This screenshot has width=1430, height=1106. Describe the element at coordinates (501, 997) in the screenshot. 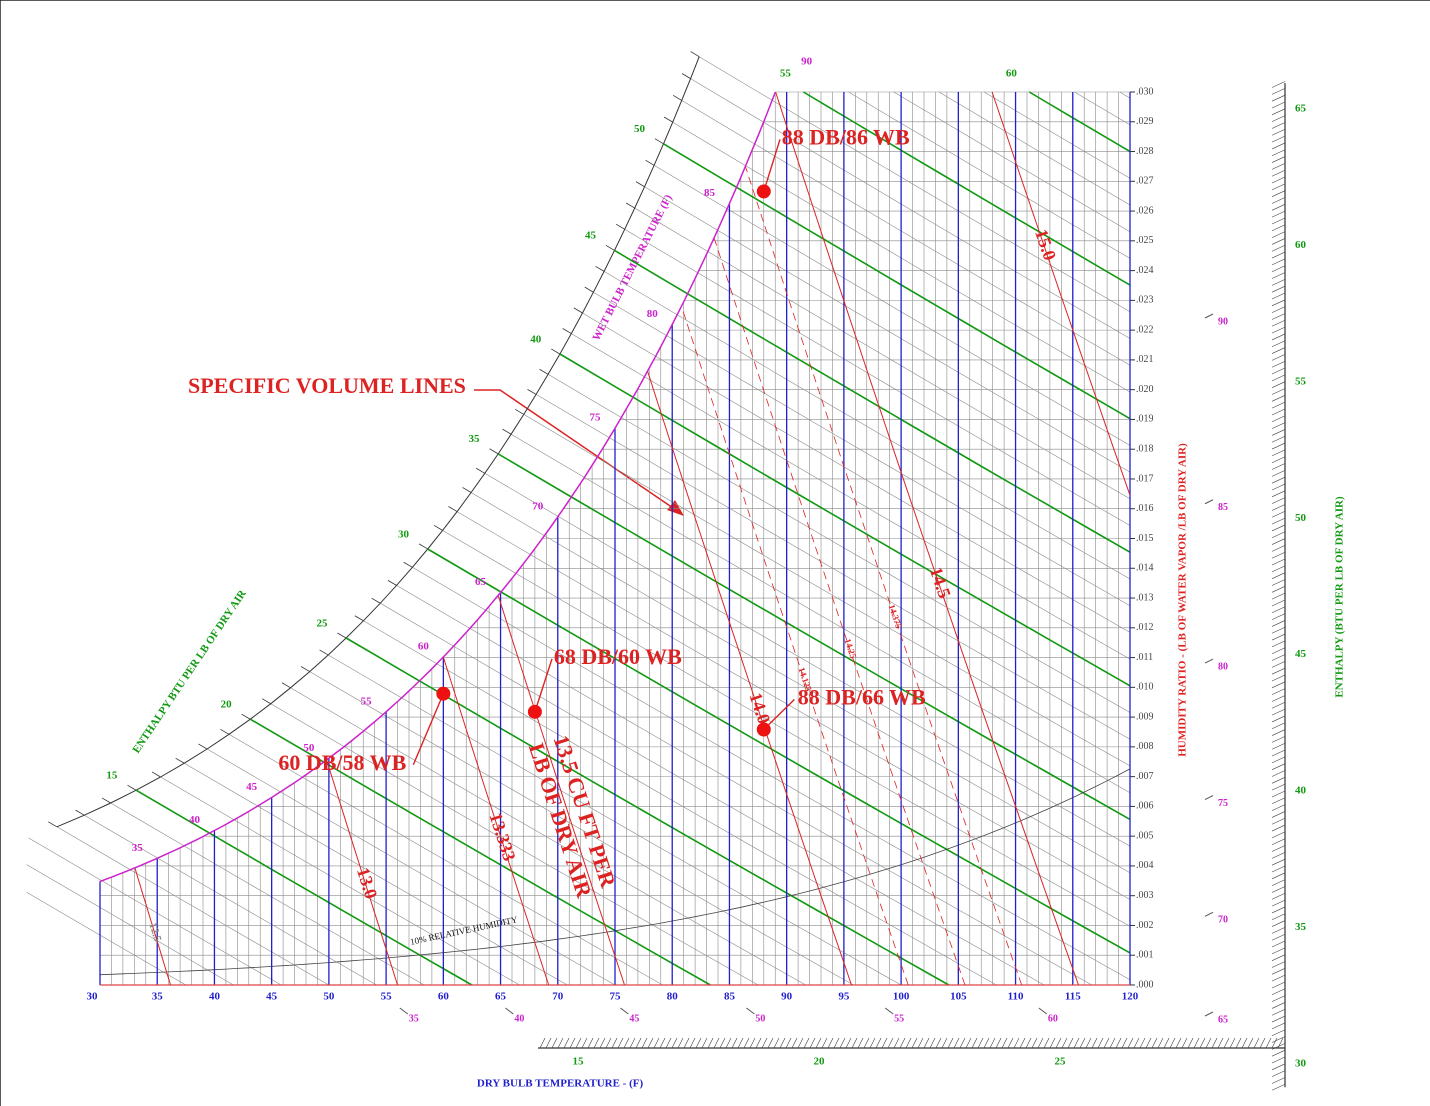

I see `x-tick-label: 65` at that location.